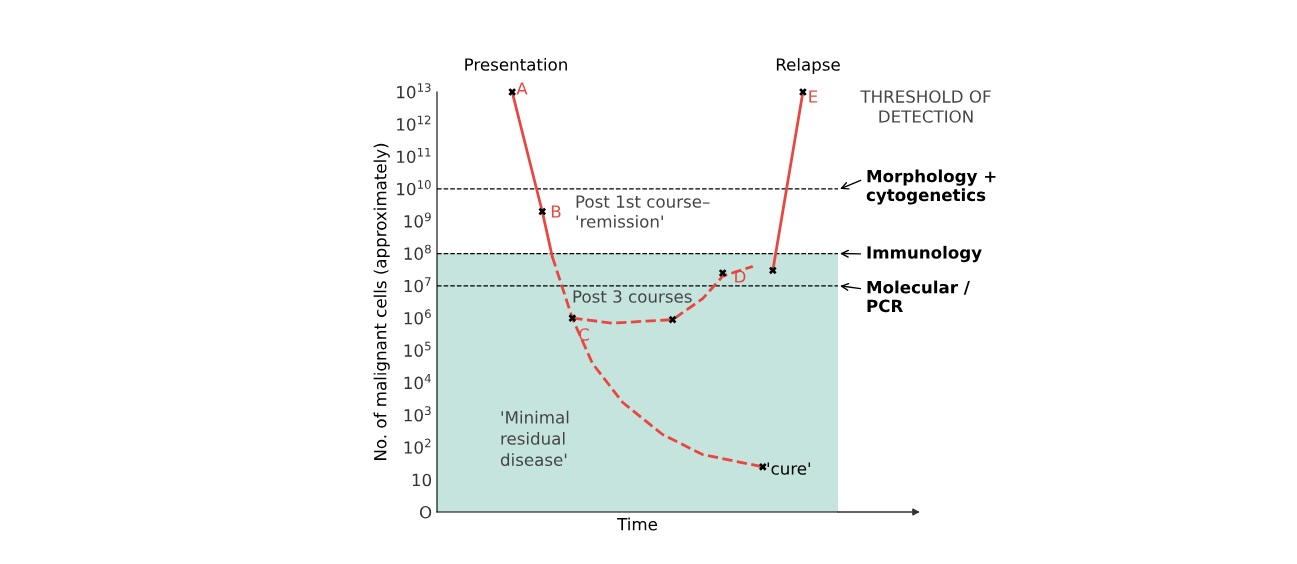 The width and height of the screenshot is (1297, 564). Describe the element at coordinates (414, 91) in the screenshot. I see `y-tick-label: 10$^{13}$` at that location.